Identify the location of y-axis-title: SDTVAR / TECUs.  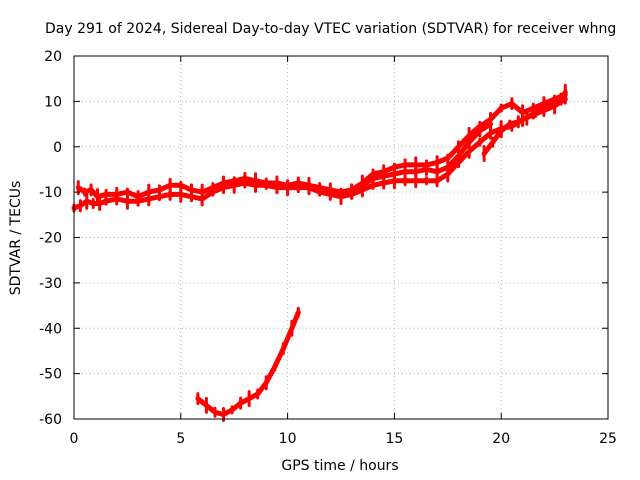
(16, 238).